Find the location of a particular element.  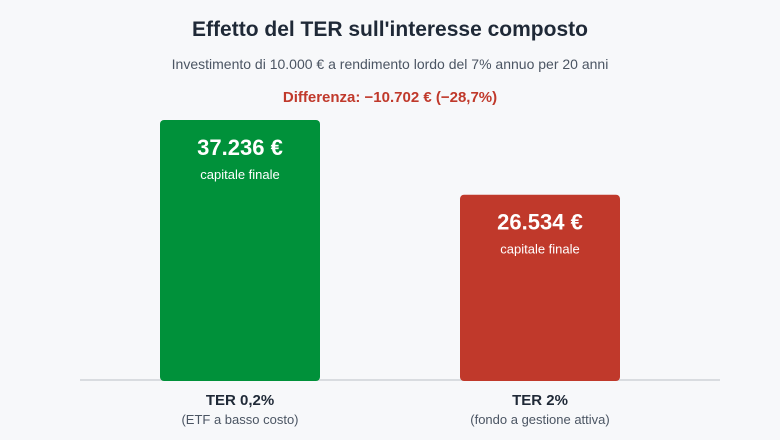

category-label-2: TER 2% is located at coordinates (540, 400).